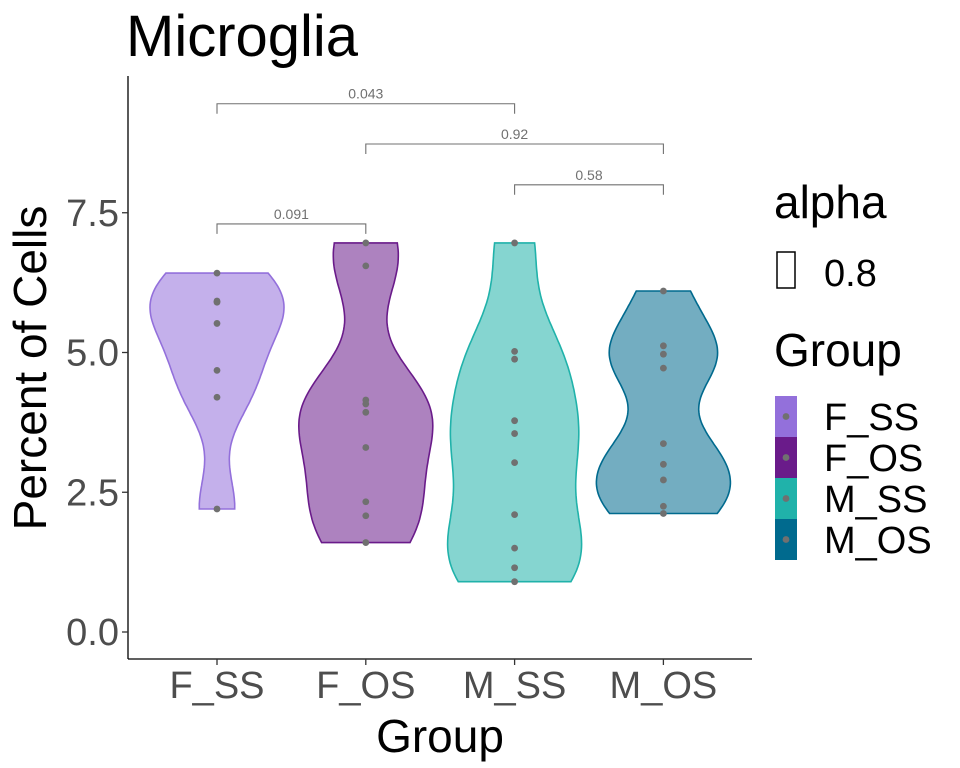  I want to click on y-tick-label: 7.5, so click(92, 214).